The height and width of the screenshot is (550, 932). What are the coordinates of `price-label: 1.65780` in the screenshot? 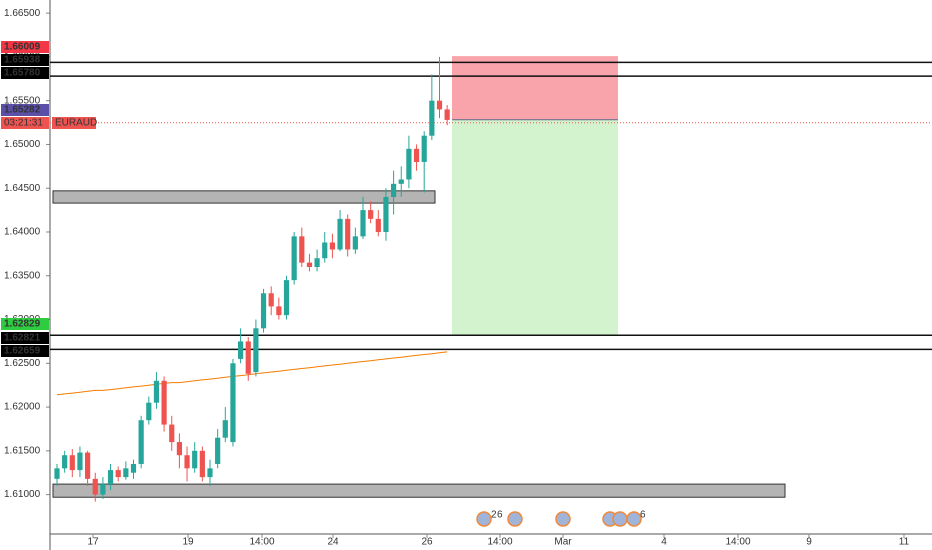 It's located at (22, 73).